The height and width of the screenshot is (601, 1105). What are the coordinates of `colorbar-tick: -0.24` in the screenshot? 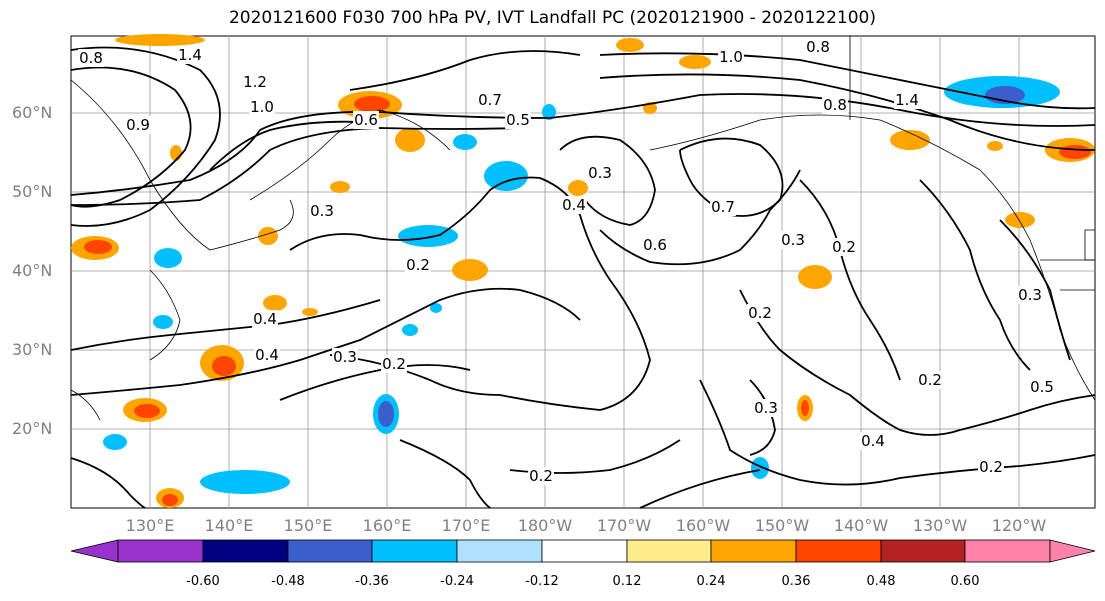 It's located at (457, 581).